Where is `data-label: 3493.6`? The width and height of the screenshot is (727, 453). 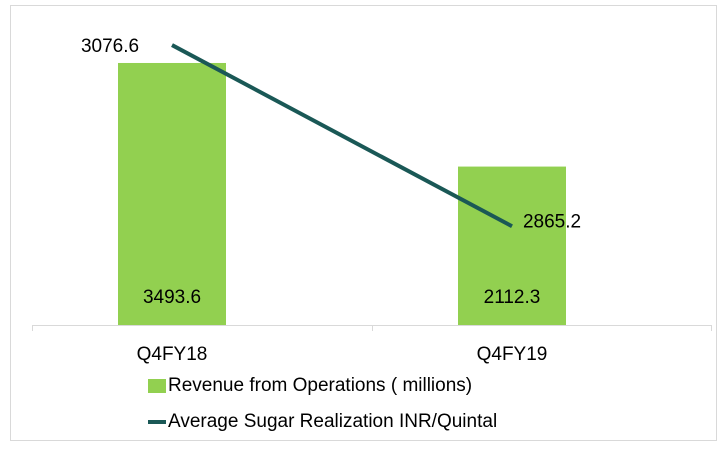
data-label: 3493.6 is located at coordinates (172, 297).